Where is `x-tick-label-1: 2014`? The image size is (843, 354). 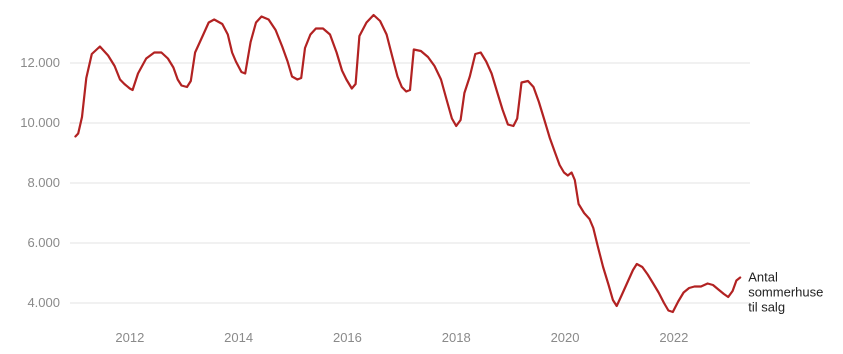
x-tick-label-1: 2014 is located at coordinates (238, 337).